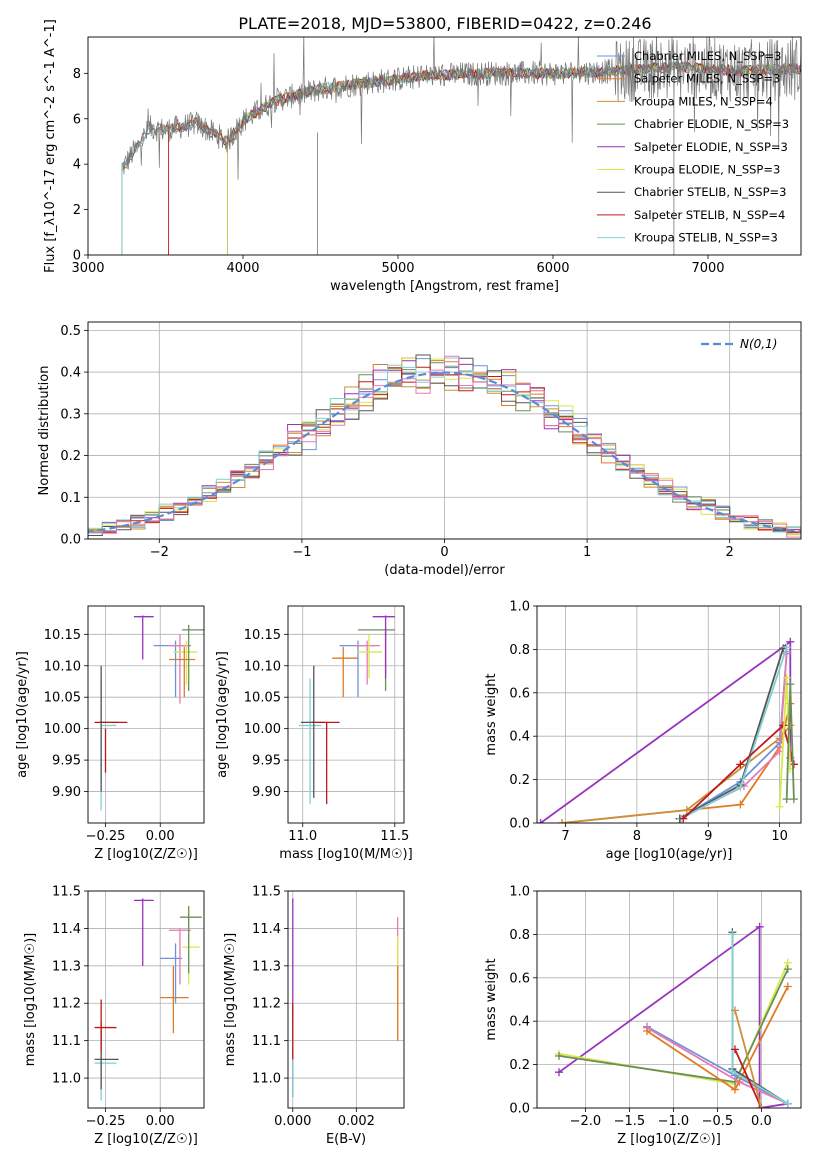  Describe the element at coordinates (779, 836) in the screenshot. I see `x-tick-label: 10` at that location.